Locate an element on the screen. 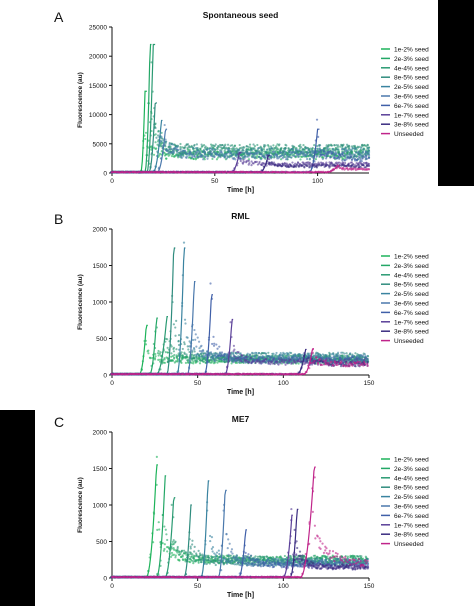 The image size is (474, 606). legend-label: 1e-7% seed is located at coordinates (411, 115).